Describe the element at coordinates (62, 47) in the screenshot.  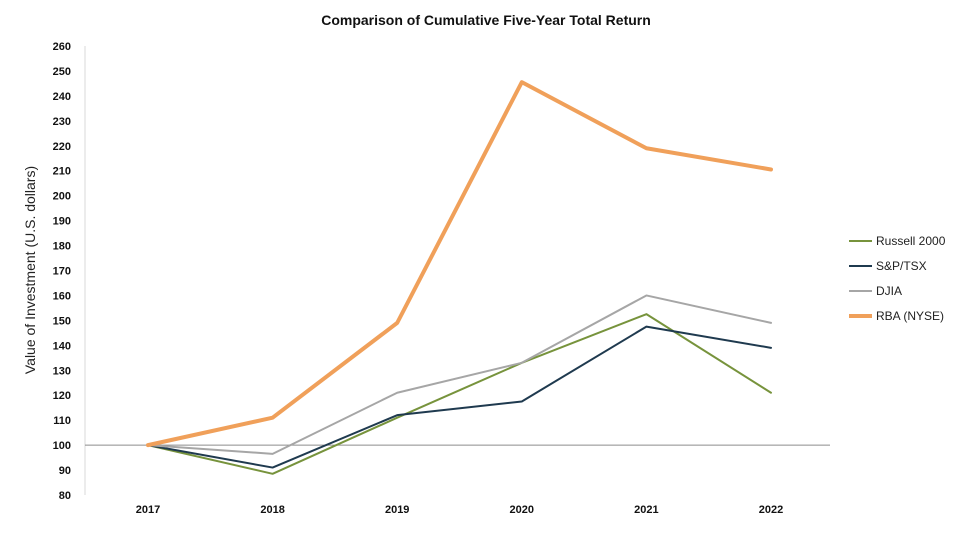
I see `y-tick-label: 260` at that location.